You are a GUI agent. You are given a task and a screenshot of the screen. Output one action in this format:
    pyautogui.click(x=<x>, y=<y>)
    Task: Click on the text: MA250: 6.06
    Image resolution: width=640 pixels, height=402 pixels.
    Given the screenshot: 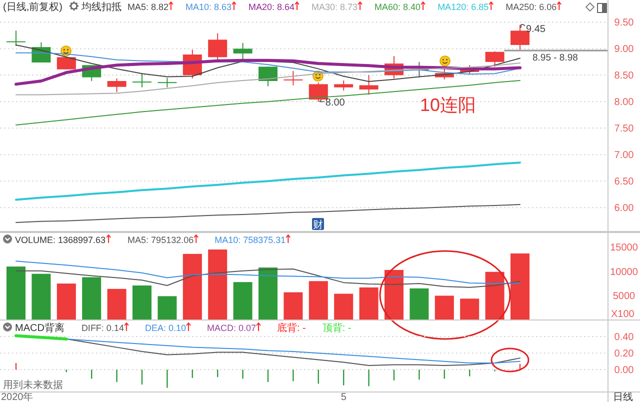 What is the action you would take?
    pyautogui.click(x=531, y=7)
    